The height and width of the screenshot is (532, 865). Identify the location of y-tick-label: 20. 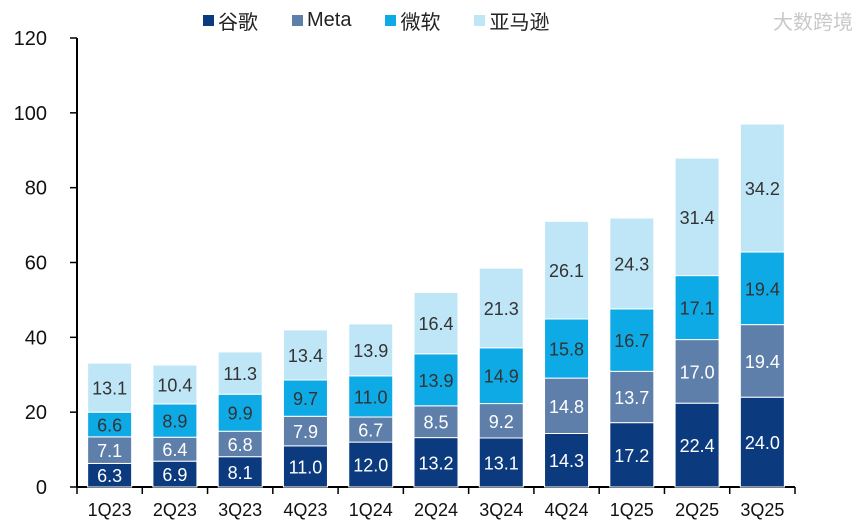
(36, 413).